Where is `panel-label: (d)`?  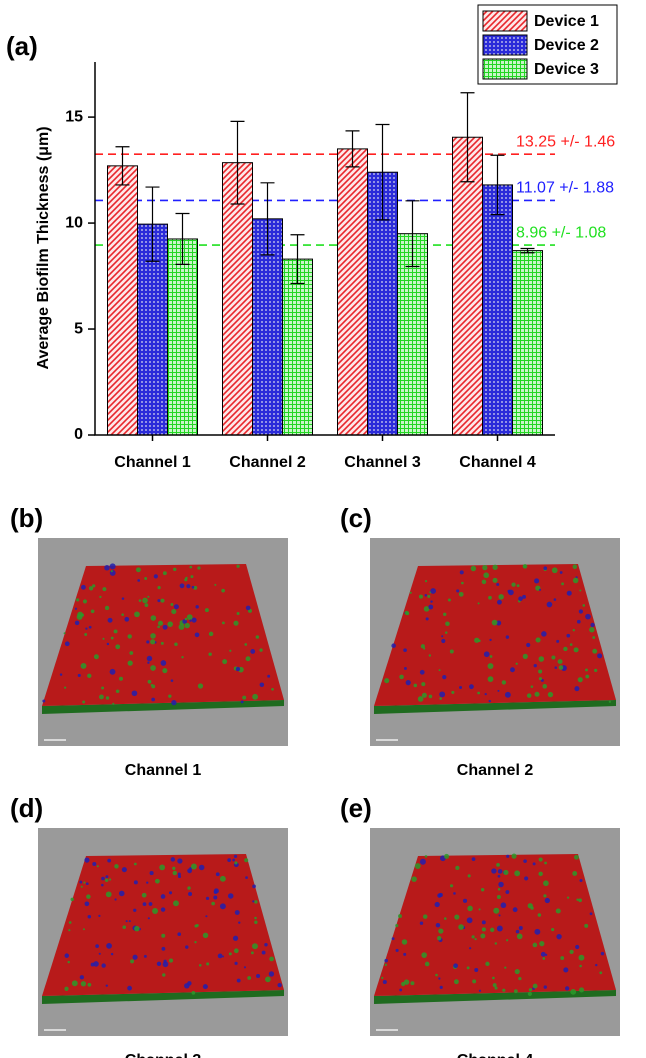 panel-label: (d) is located at coordinates (26, 808).